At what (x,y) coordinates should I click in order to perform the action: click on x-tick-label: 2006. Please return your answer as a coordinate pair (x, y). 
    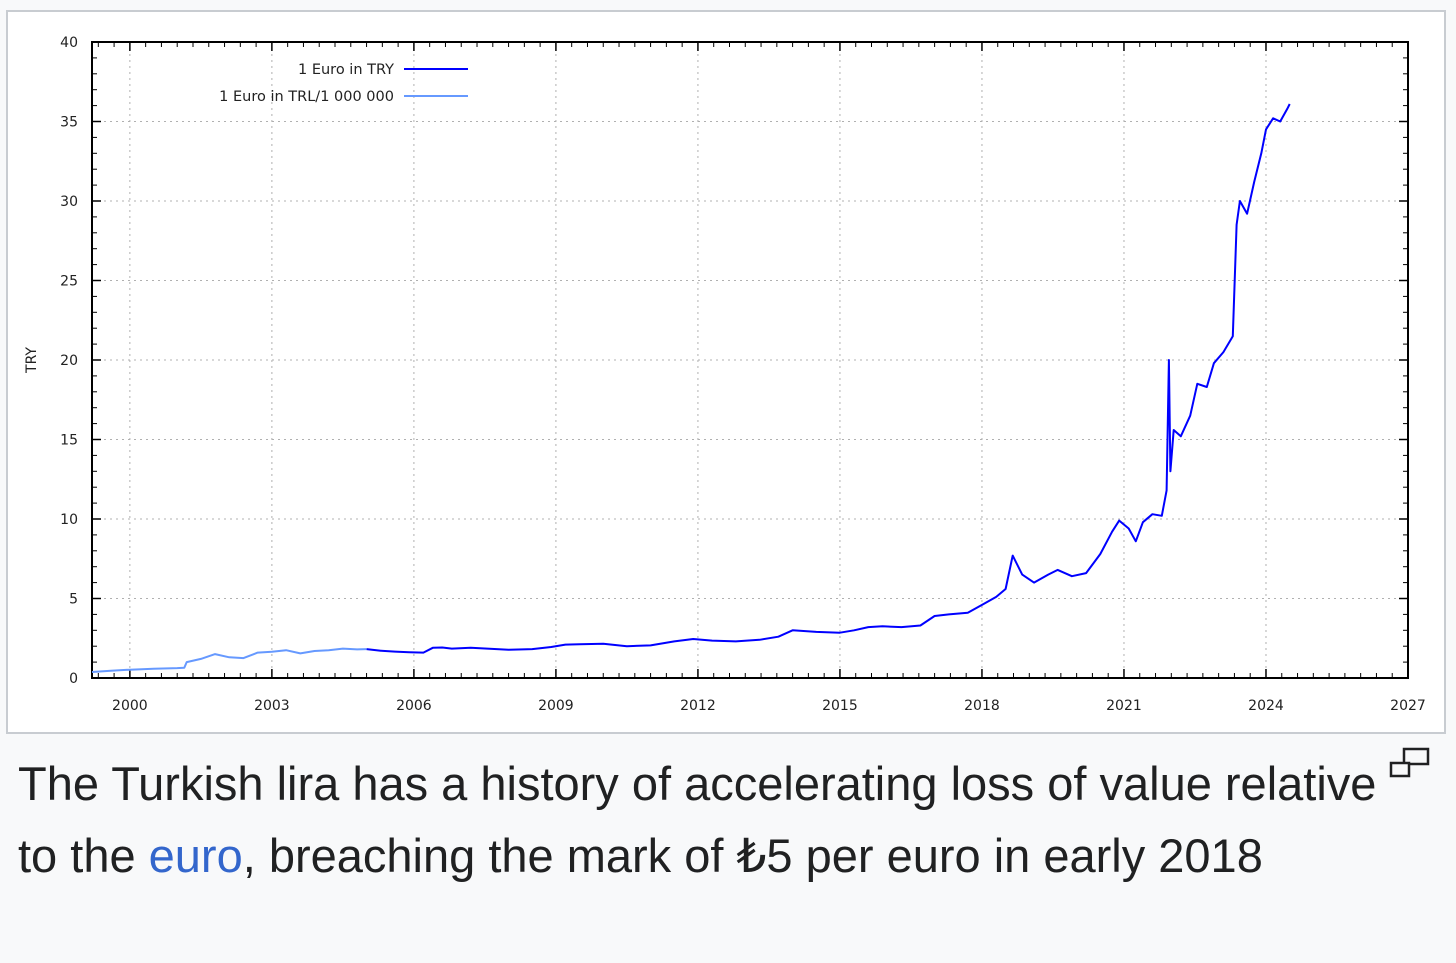
    Looking at the image, I should click on (414, 706).